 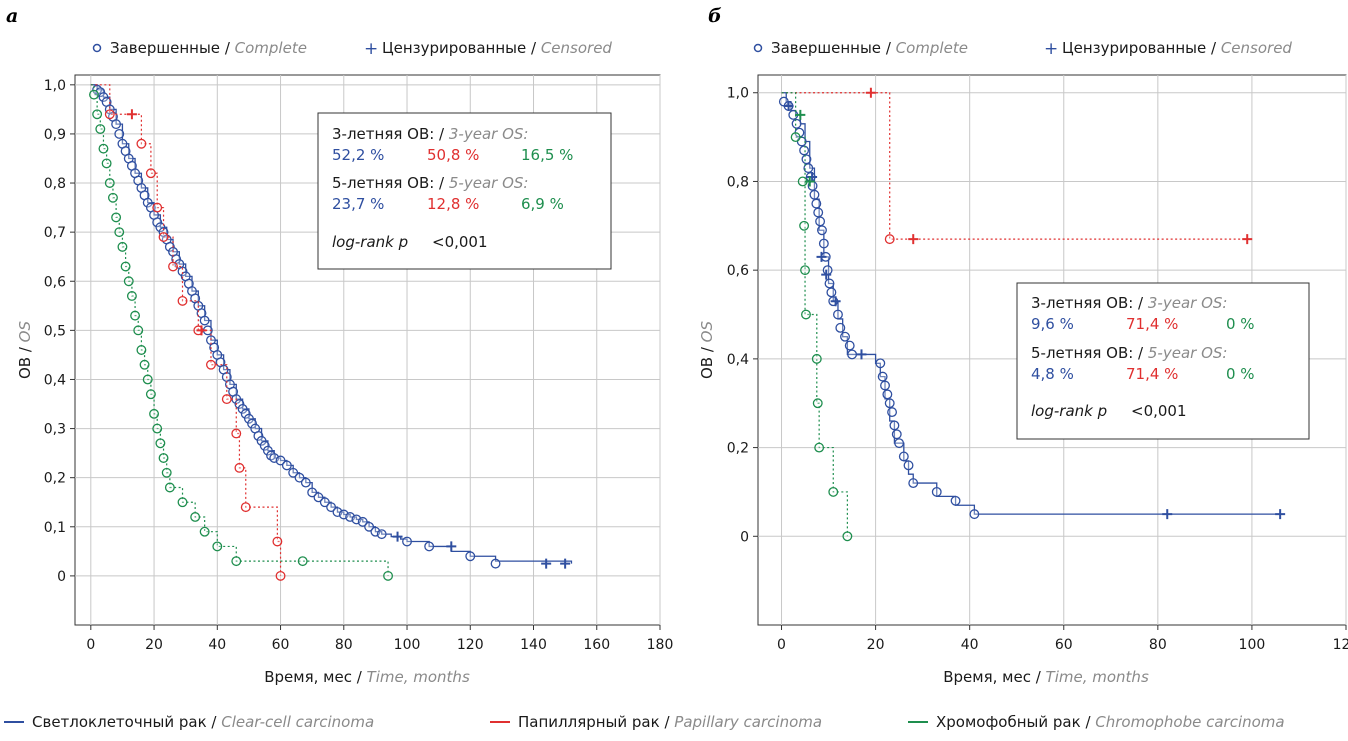 What do you see at coordinates (25, 350) in the screenshot?
I see `plot-a-ylabel: ОВ / OS` at bounding box center [25, 350].